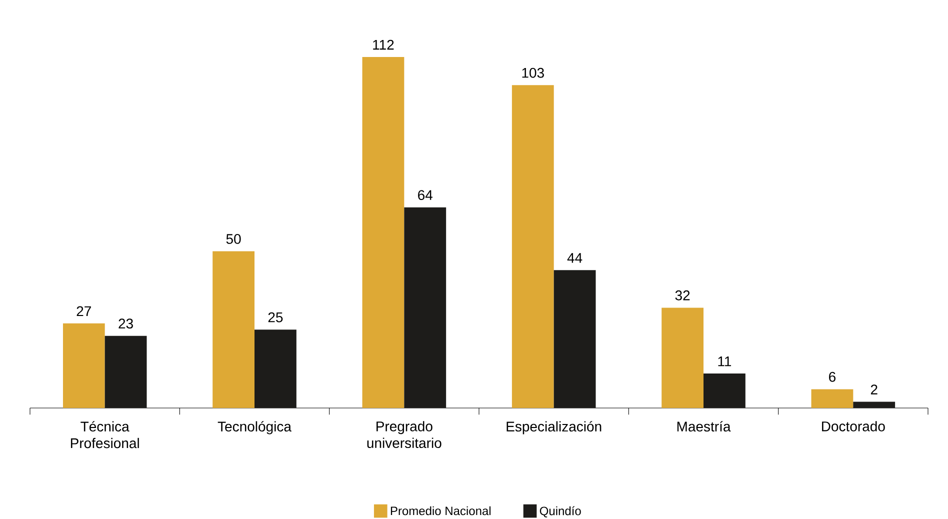 Image resolution: width=948 pixels, height=519 pixels. Describe the element at coordinates (440, 511) in the screenshot. I see `legend-label: Promedio Nacional` at that location.